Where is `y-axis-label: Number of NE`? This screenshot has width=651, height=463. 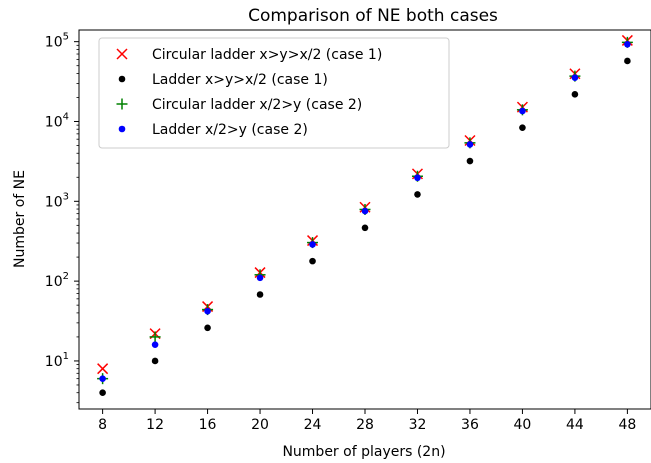 y-axis-label: Number of NE is located at coordinates (20, 219).